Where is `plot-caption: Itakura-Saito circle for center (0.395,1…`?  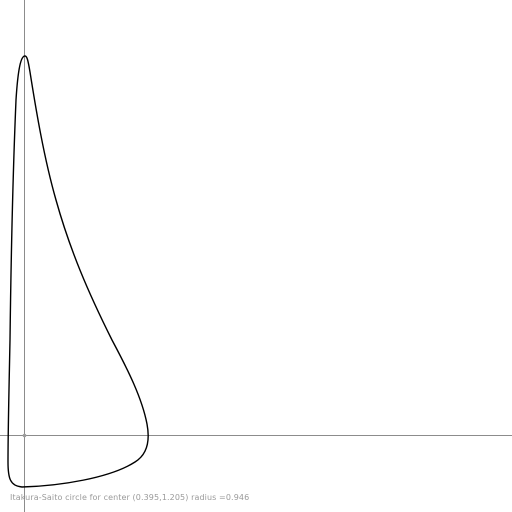 plot-caption: Itakura-Saito circle for center (0.395,1… is located at coordinates (130, 497).